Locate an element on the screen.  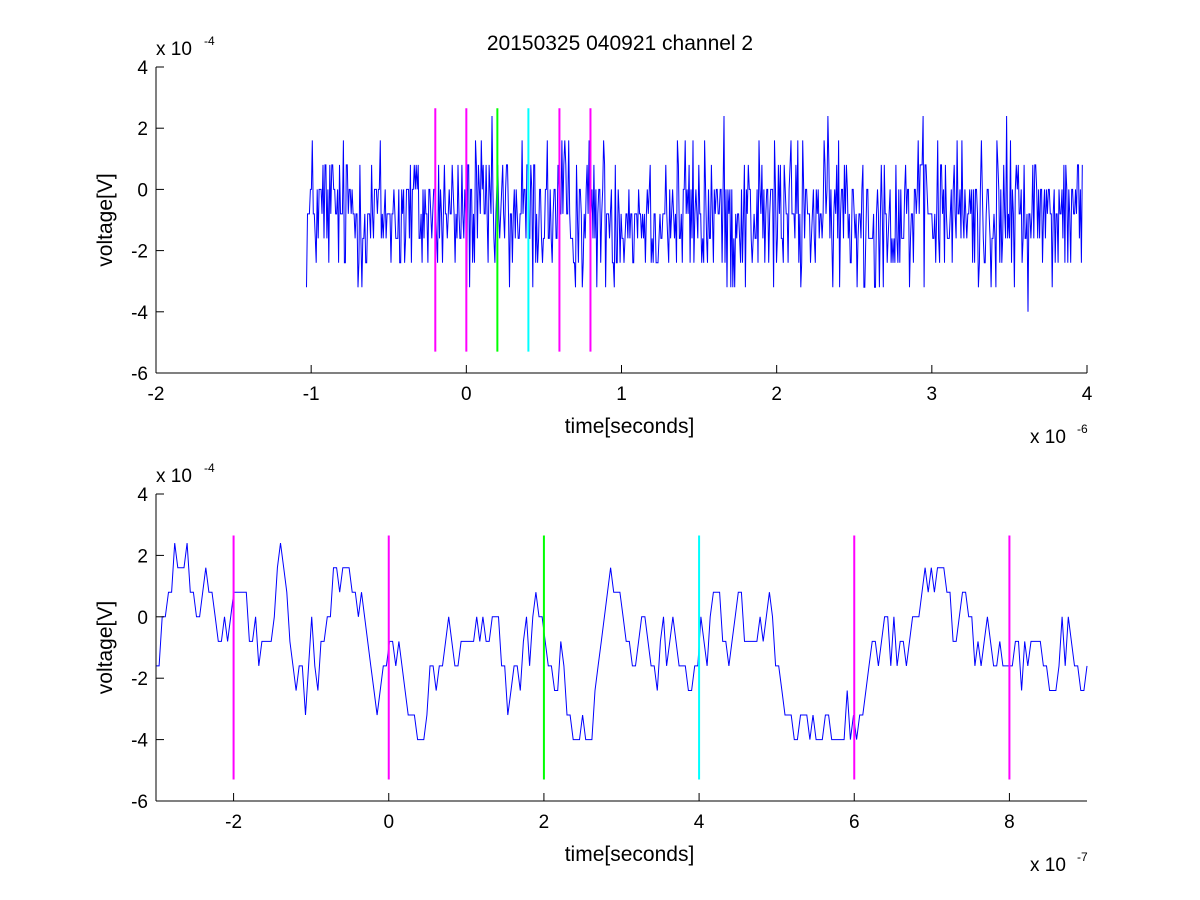
figure-title: 20150325 040921 channel 2 is located at coordinates (620, 43).